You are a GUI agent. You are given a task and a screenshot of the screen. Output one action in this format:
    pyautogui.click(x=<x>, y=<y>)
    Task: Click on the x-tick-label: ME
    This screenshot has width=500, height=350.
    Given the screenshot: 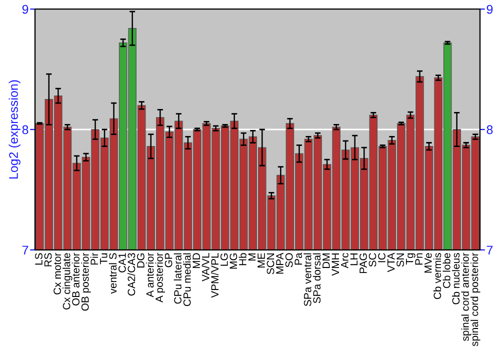 What is the action you would take?
    pyautogui.click(x=261, y=260)
    